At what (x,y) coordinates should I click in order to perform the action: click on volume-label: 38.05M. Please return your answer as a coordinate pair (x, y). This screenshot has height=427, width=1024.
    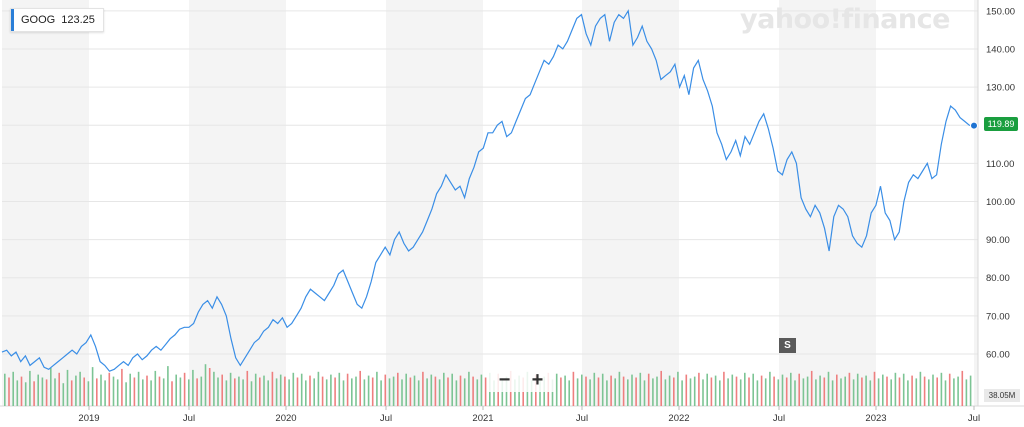
    Looking at the image, I should click on (1002, 395).